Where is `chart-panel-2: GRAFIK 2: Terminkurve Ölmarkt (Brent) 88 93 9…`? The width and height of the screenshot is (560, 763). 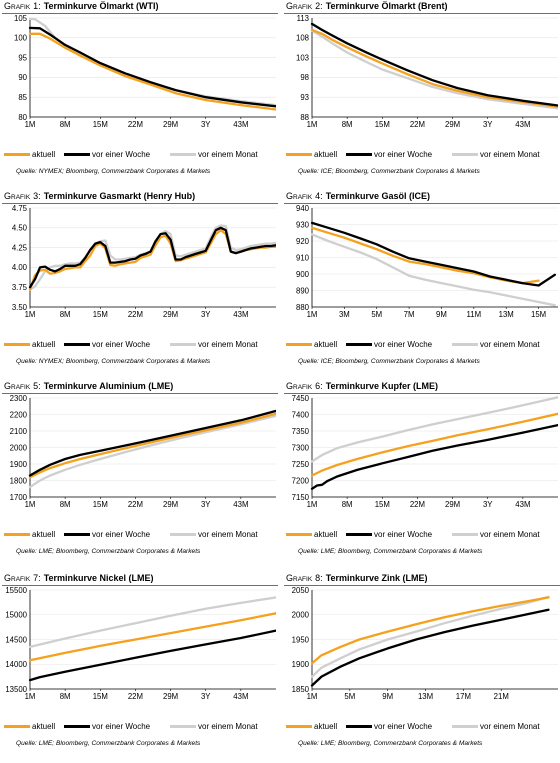 chart-panel-2: GRAFIK 2: Terminkurve Ölmarkt (Brent) 88 93 9… is located at coordinates (421, 95).